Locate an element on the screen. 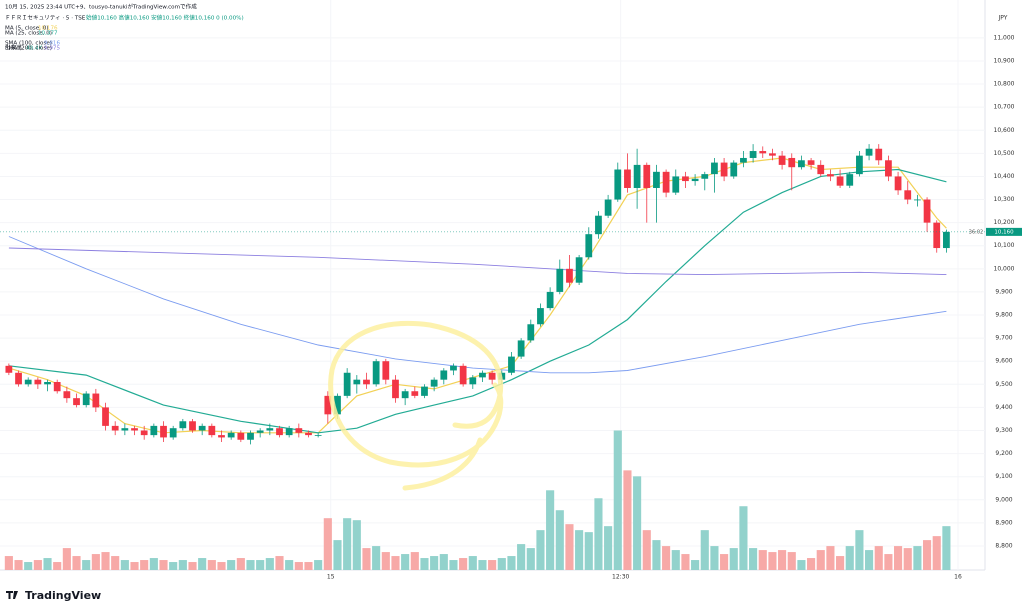 This screenshot has width=1024, height=609. legend-value: 10,377 is located at coordinates (48, 34).